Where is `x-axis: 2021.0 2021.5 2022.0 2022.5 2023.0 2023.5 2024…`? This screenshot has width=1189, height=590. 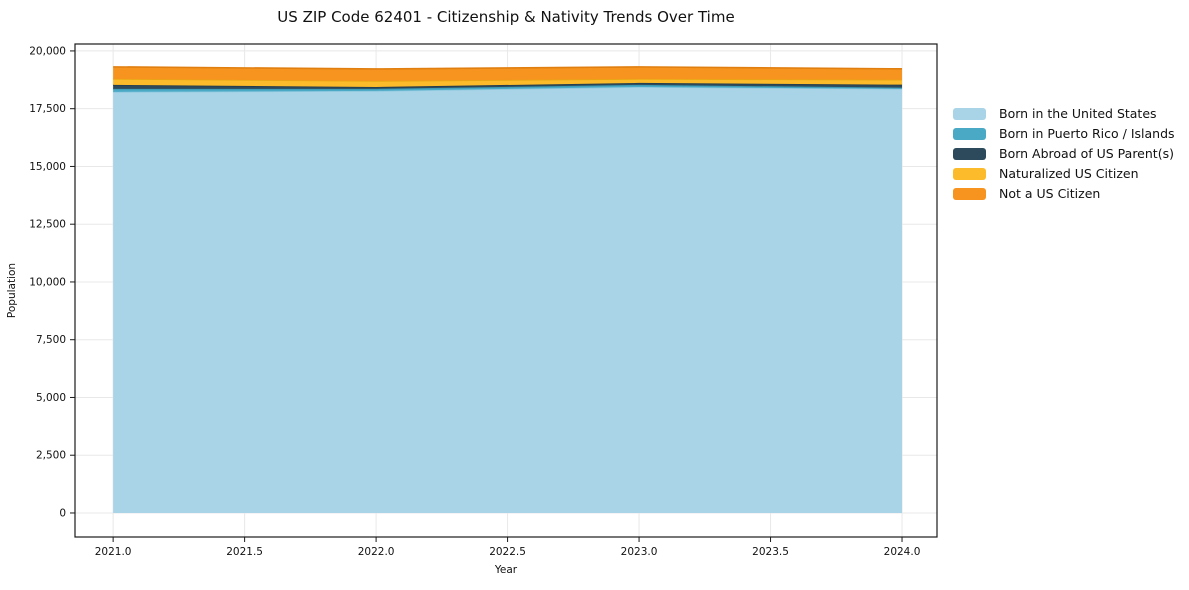 x-axis: 2021.0 2021.5 2022.0 2022.5 2023.0 2023.5 2024… is located at coordinates (508, 547).